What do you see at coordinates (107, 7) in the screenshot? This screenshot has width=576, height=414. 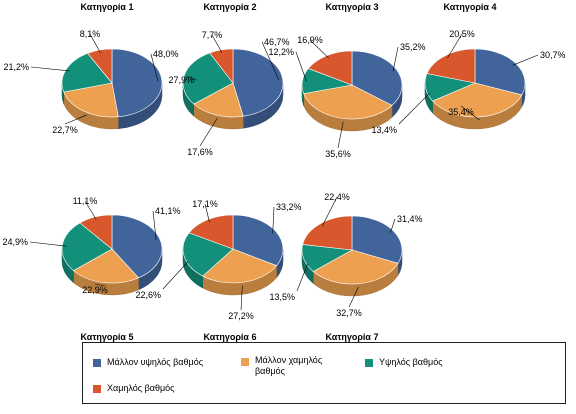 I see `pie-title-1: Κατηγορία 1` at bounding box center [107, 7].